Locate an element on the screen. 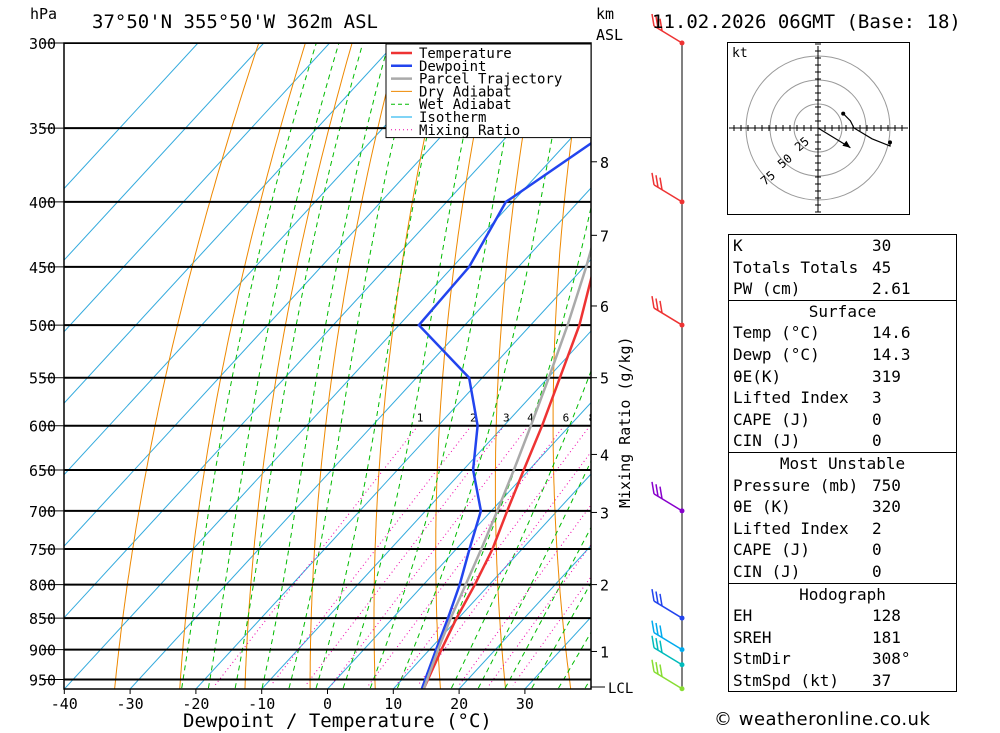  index-label: Pressure (mb) is located at coordinates (796, 485).